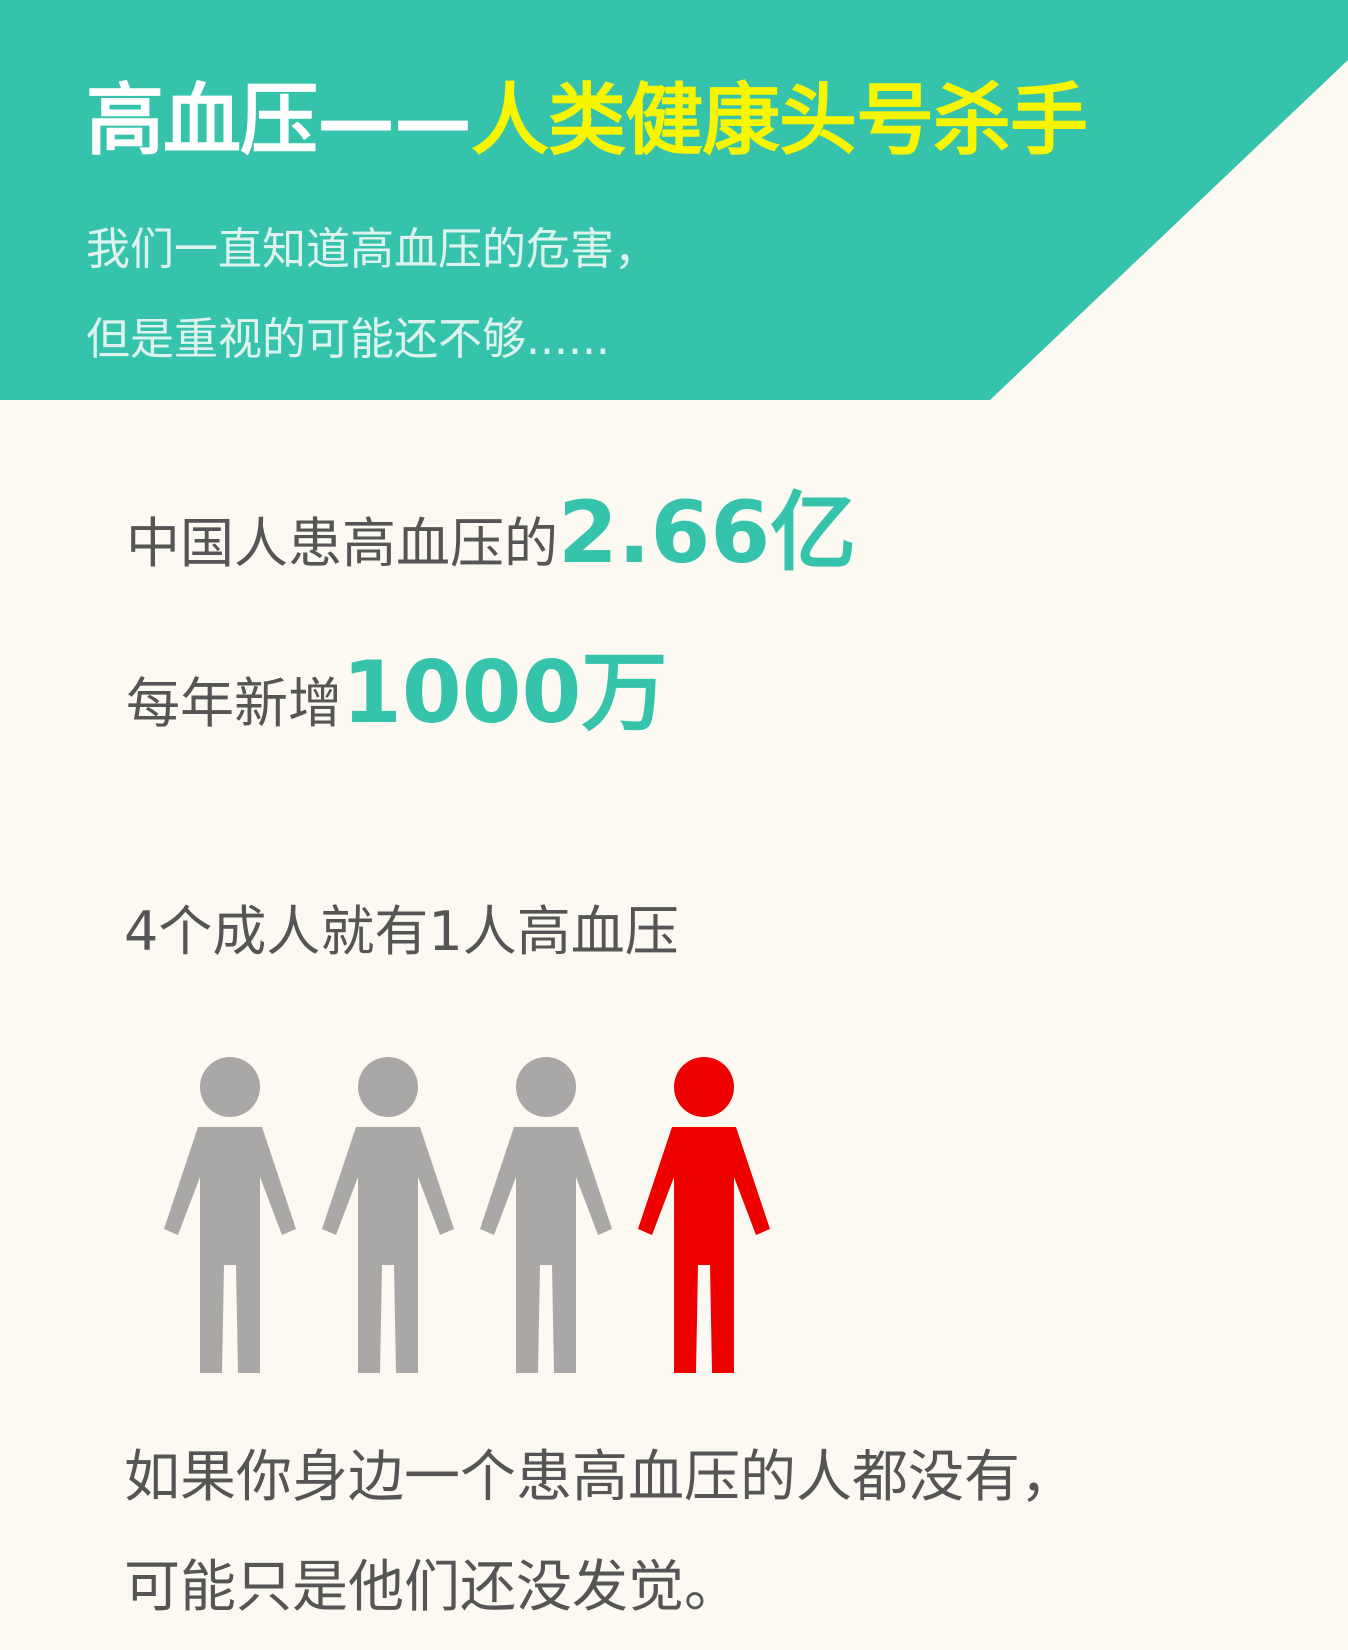 The width and height of the screenshot is (1348, 1650). What do you see at coordinates (505, 693) in the screenshot?
I see `stat-value: 1000万` at bounding box center [505, 693].